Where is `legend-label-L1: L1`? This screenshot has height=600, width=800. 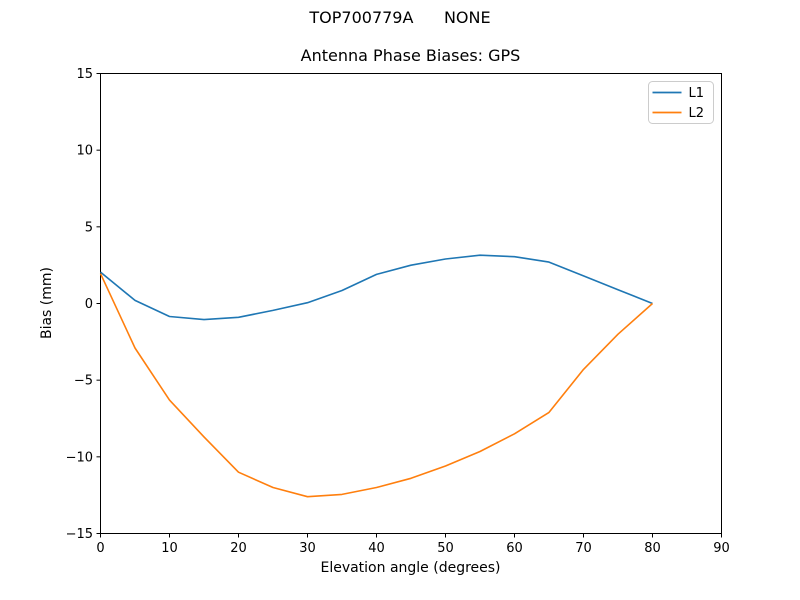 legend-label-L1: L1 is located at coordinates (697, 93).